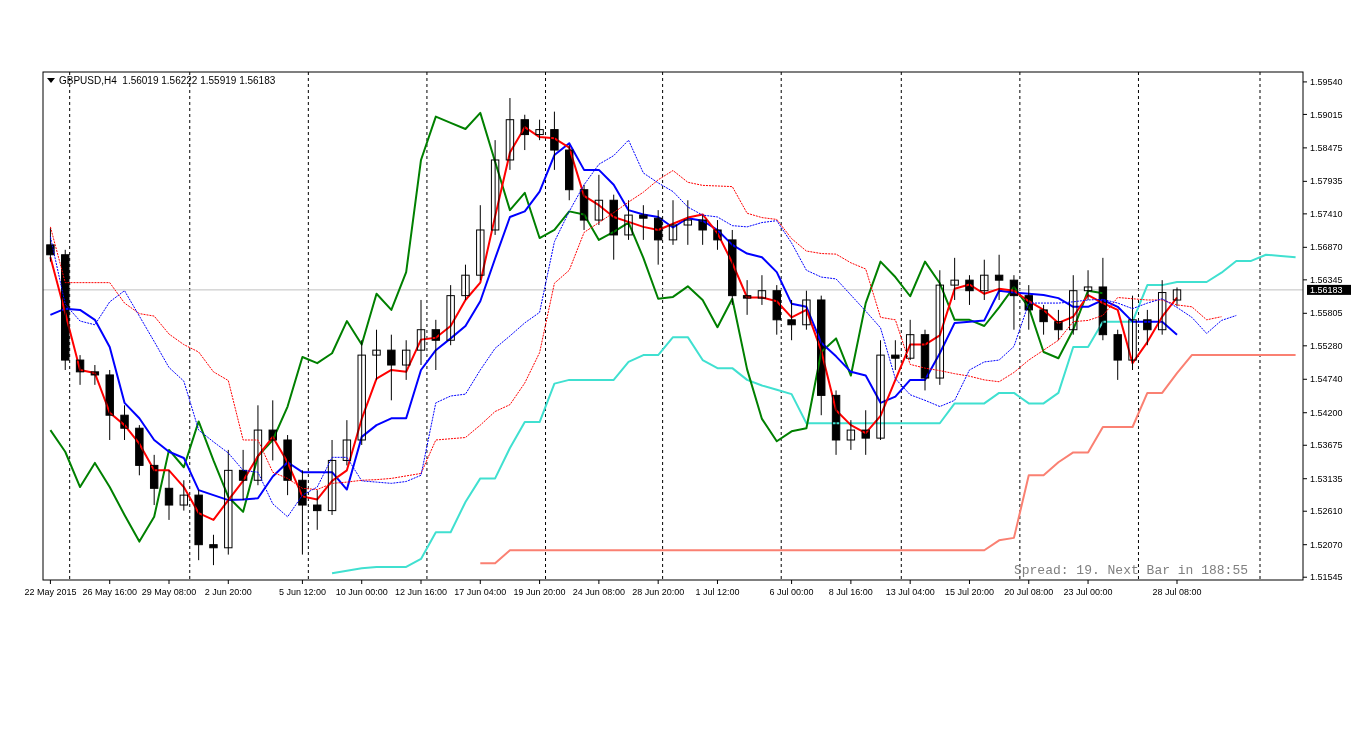 The image size is (1366, 738). What do you see at coordinates (1088, 592) in the screenshot?
I see `x-tick-label: 23 Jul 00:00` at bounding box center [1088, 592].